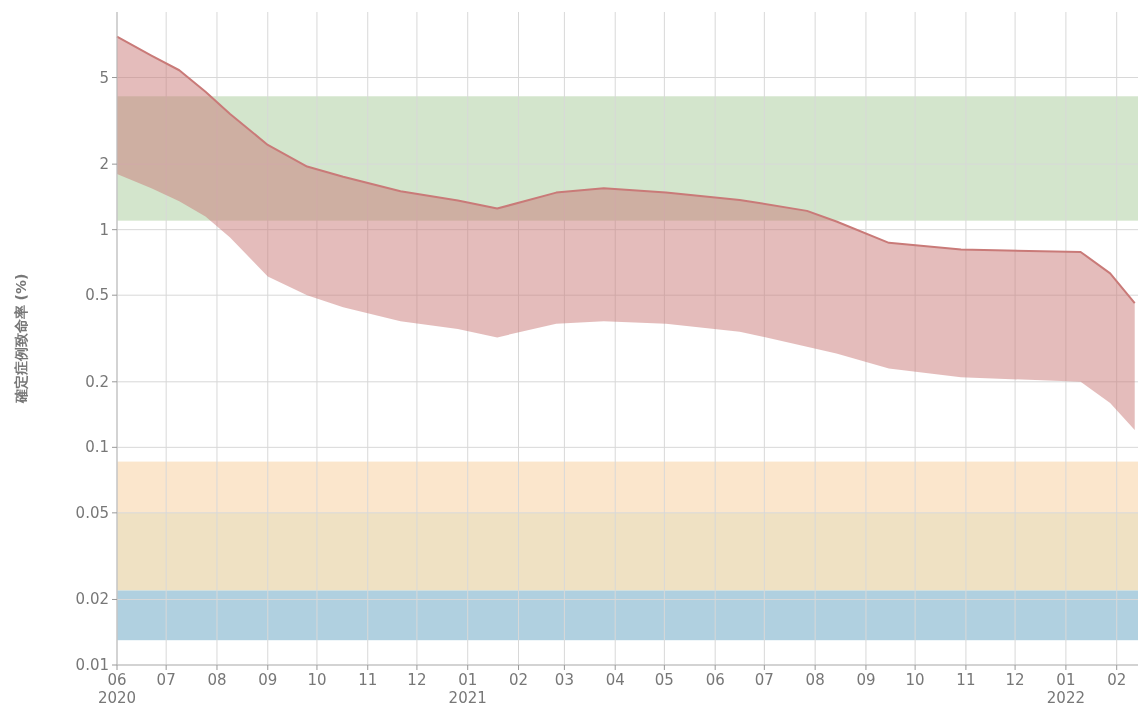  I want to click on x-tick-label: 01 2022, so click(1065, 689).